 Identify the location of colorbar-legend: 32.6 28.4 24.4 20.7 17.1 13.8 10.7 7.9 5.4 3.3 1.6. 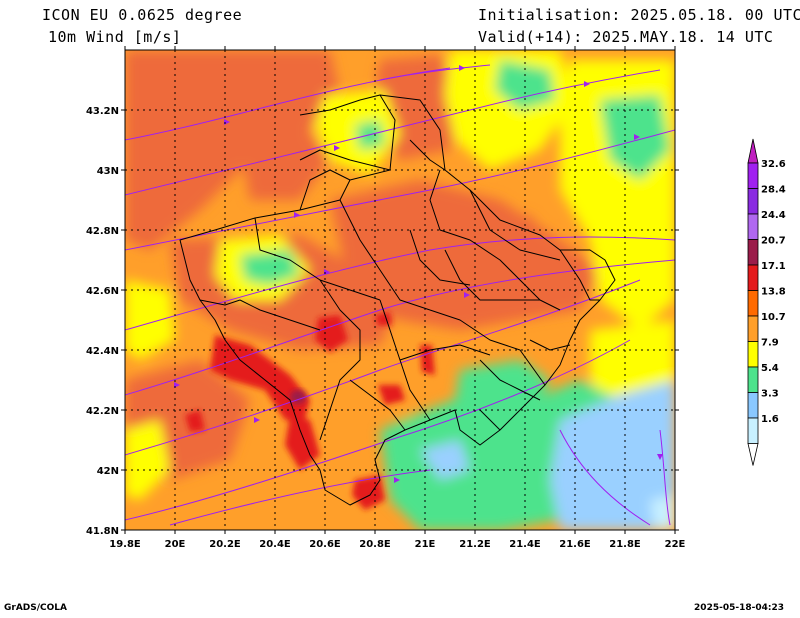
(766, 302).